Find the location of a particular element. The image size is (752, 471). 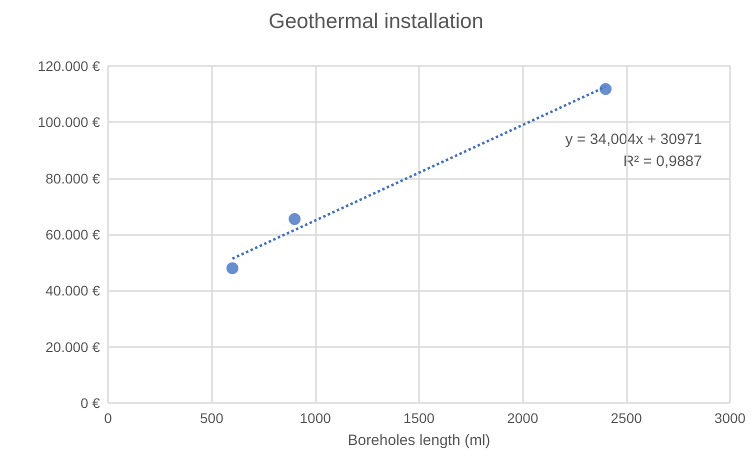

x-tick-label: 2000 is located at coordinates (522, 418).